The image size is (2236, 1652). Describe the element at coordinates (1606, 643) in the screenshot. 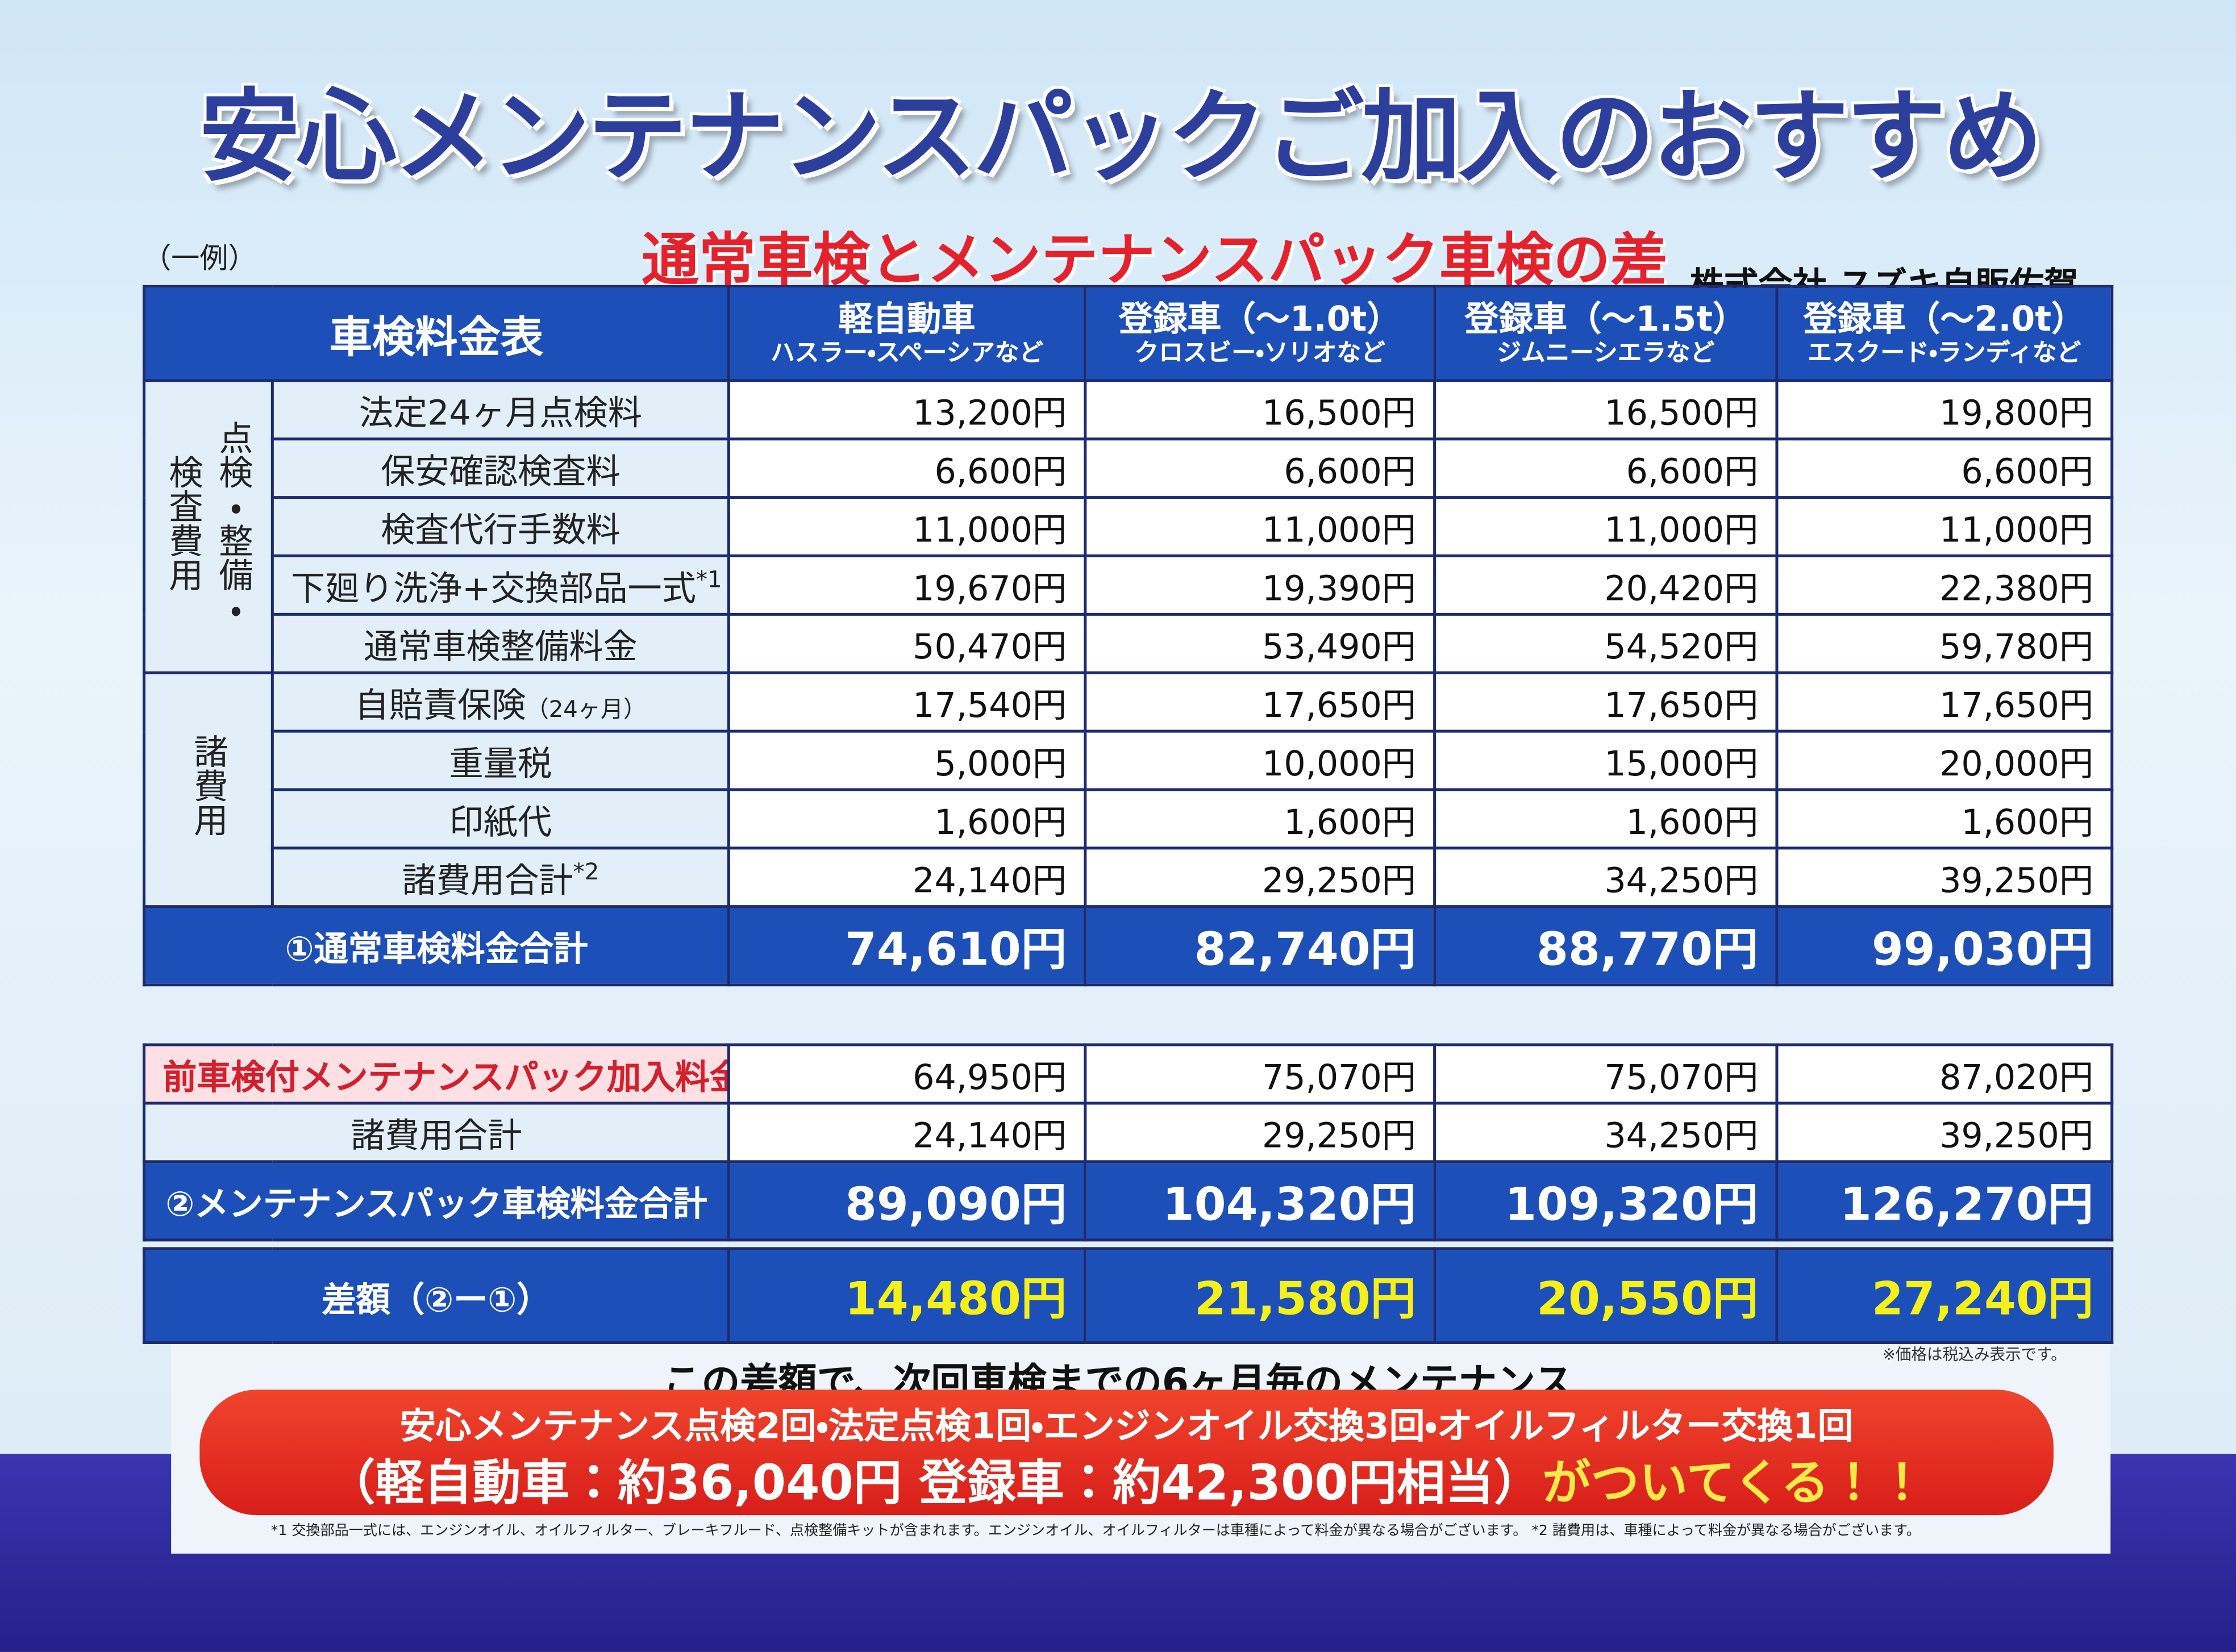

I see `value-cell: 54,520円` at that location.